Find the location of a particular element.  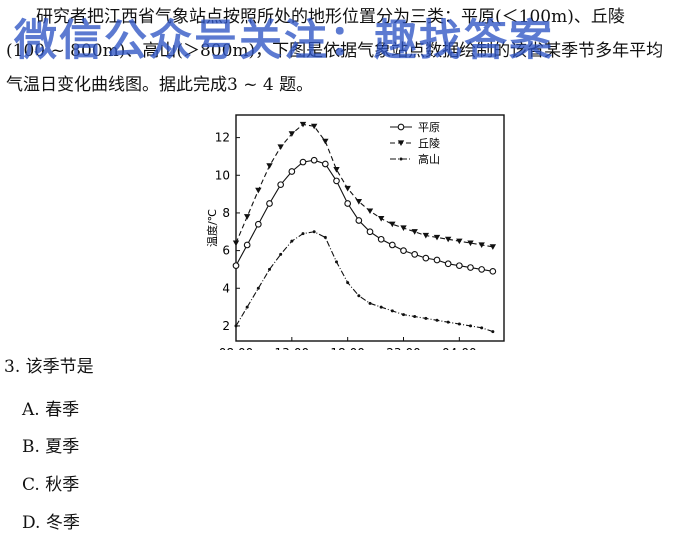

watermark-overlay: 微信公众号关注：趣找答案 is located at coordinates (284, 41).